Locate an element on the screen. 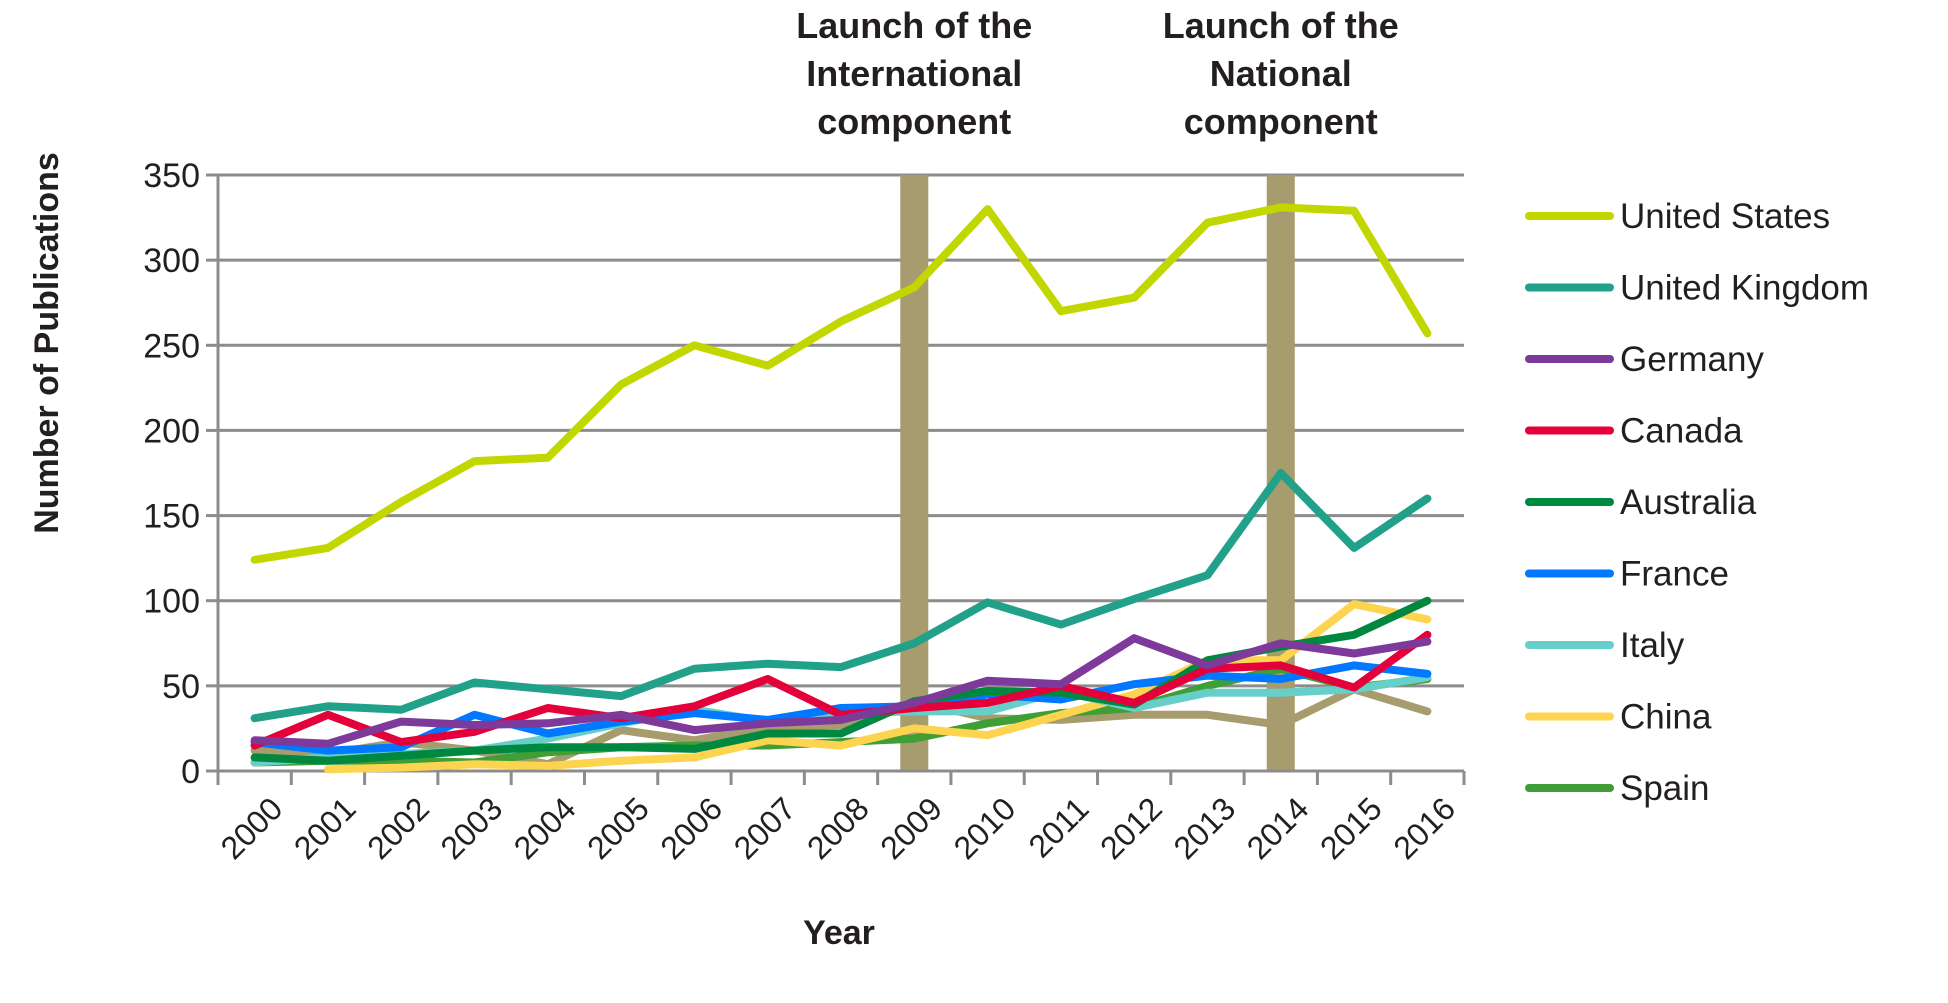 This screenshot has height=1003, width=1948. x-tick-label: 2012 is located at coordinates (1131, 828).